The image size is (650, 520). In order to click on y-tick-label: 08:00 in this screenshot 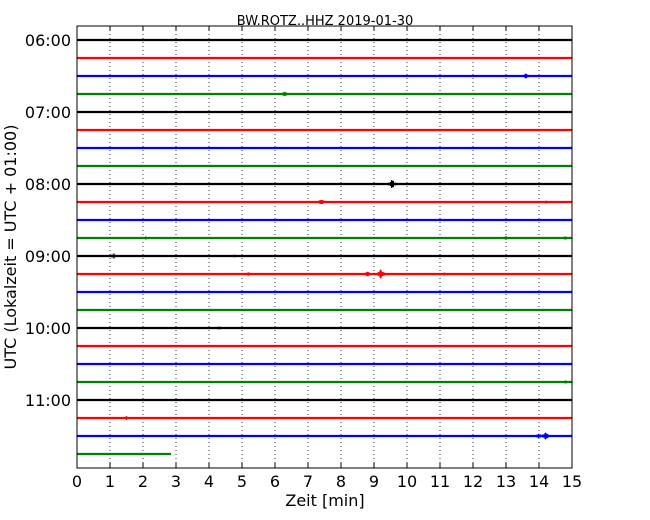, I will do `click(48, 184)`.